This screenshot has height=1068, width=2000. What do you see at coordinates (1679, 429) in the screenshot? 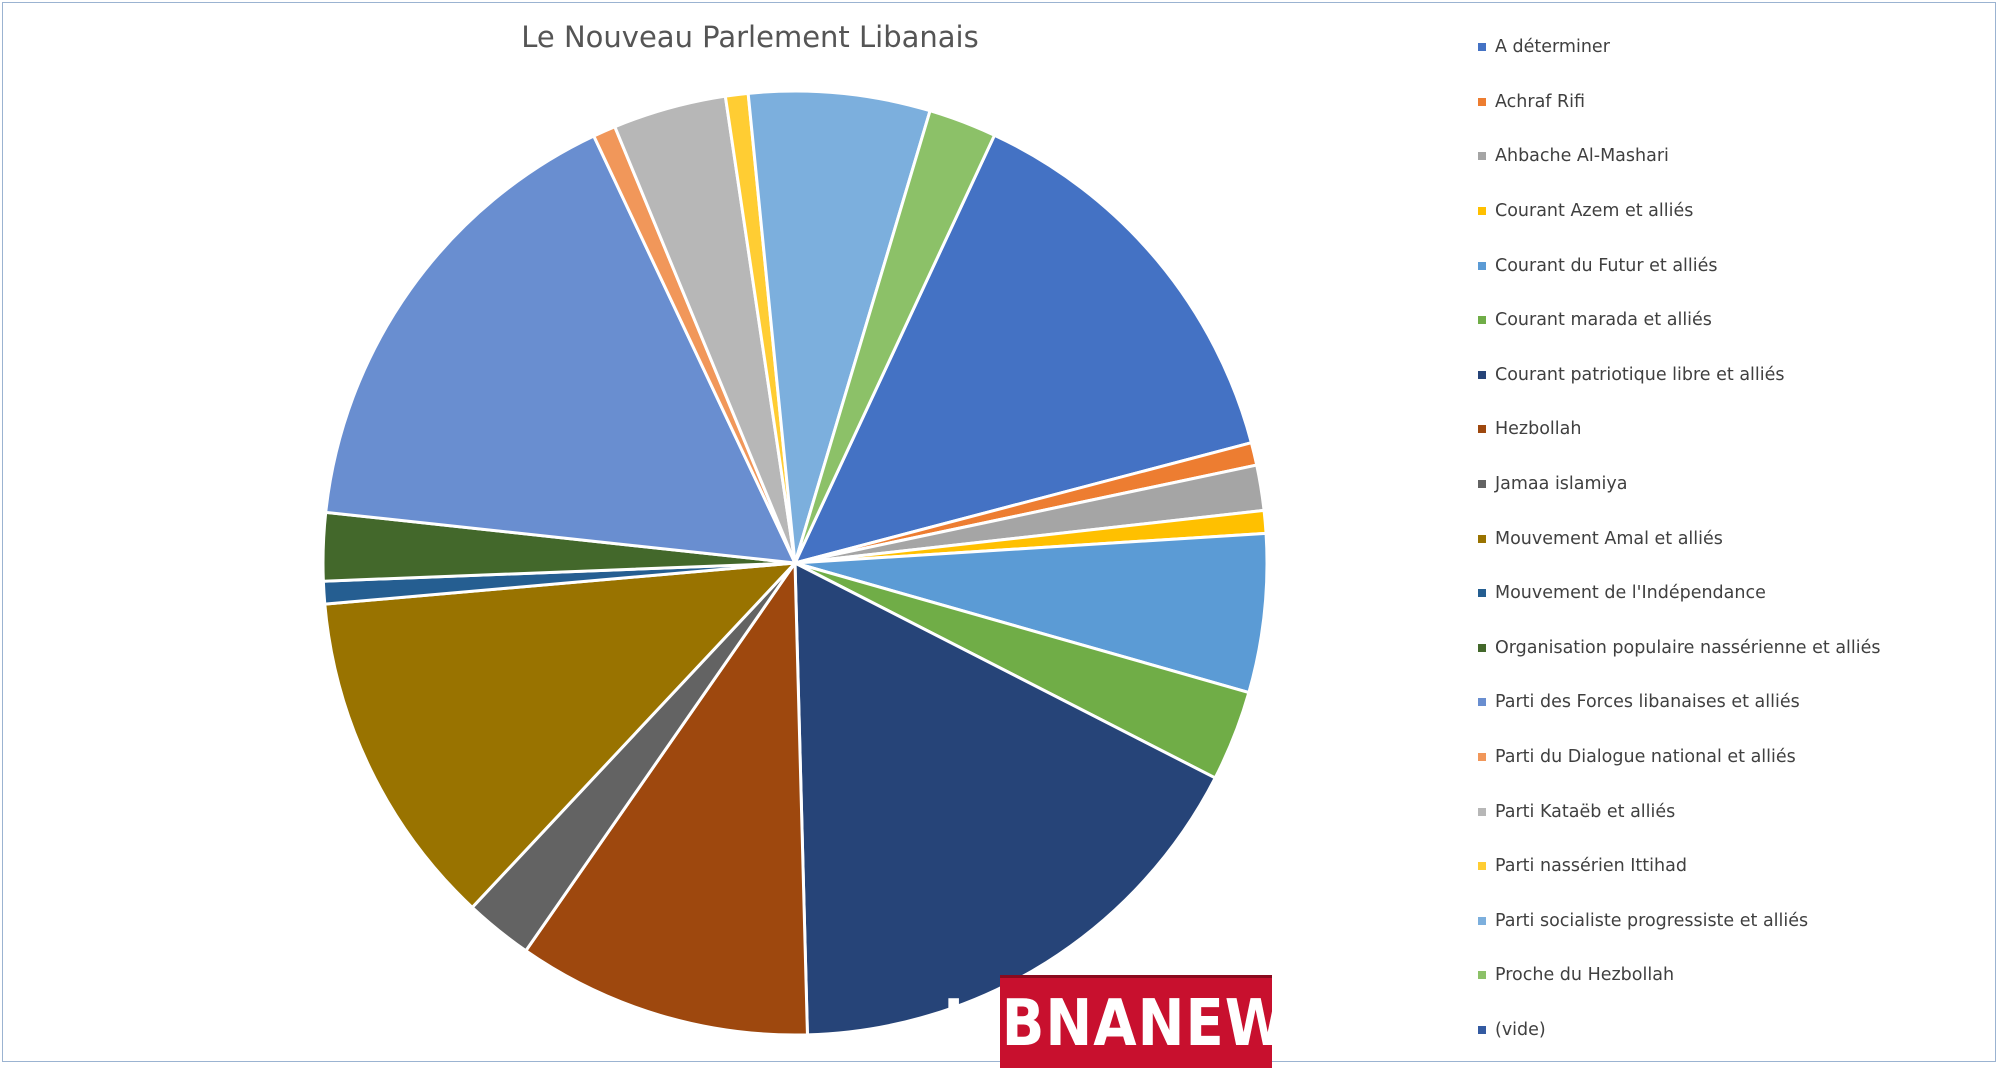
I see `legend-item: Hezbollah` at bounding box center [1679, 429].